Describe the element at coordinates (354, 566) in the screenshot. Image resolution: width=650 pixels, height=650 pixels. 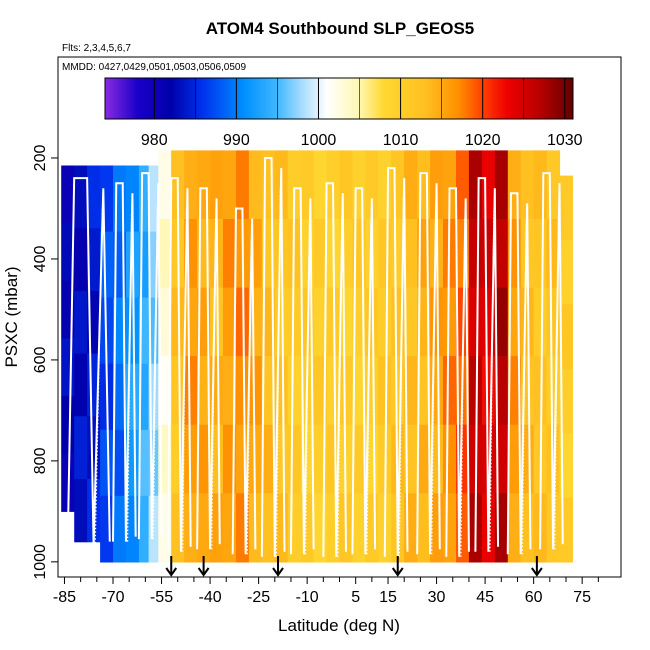
I see `latitude-arrows` at that location.